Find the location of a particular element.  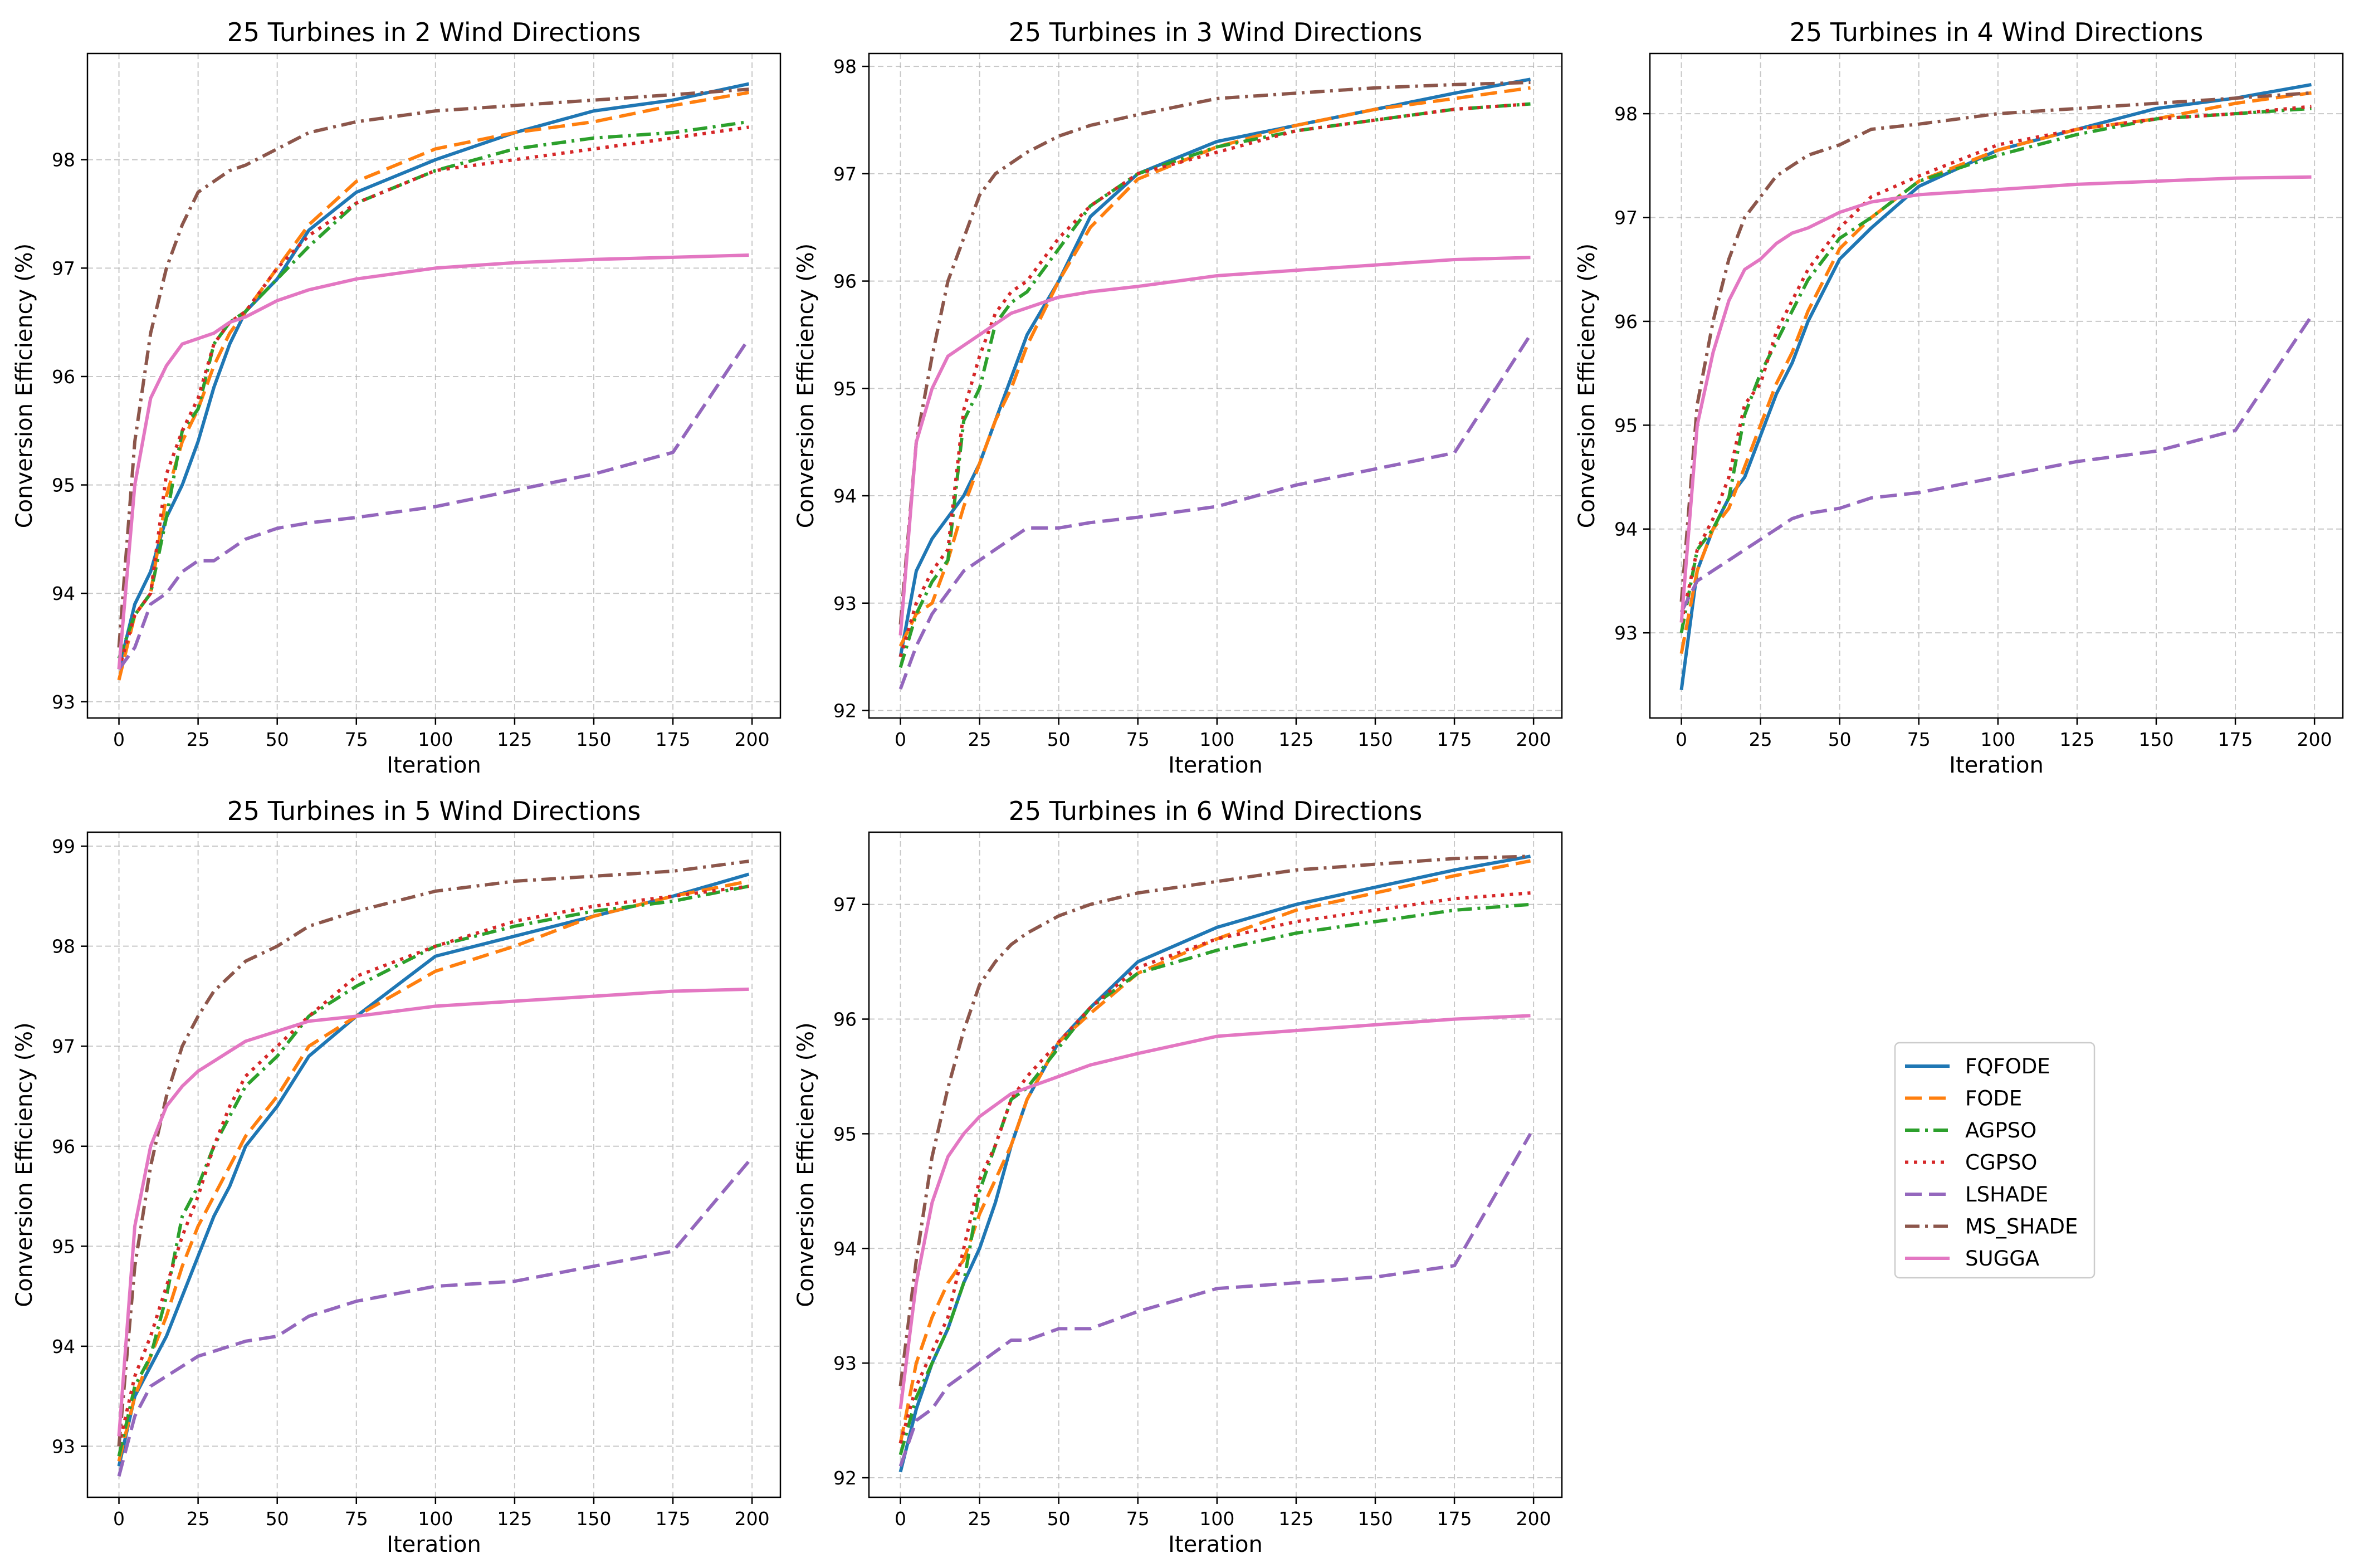

y-tick-label: 96 is located at coordinates (1626, 322).